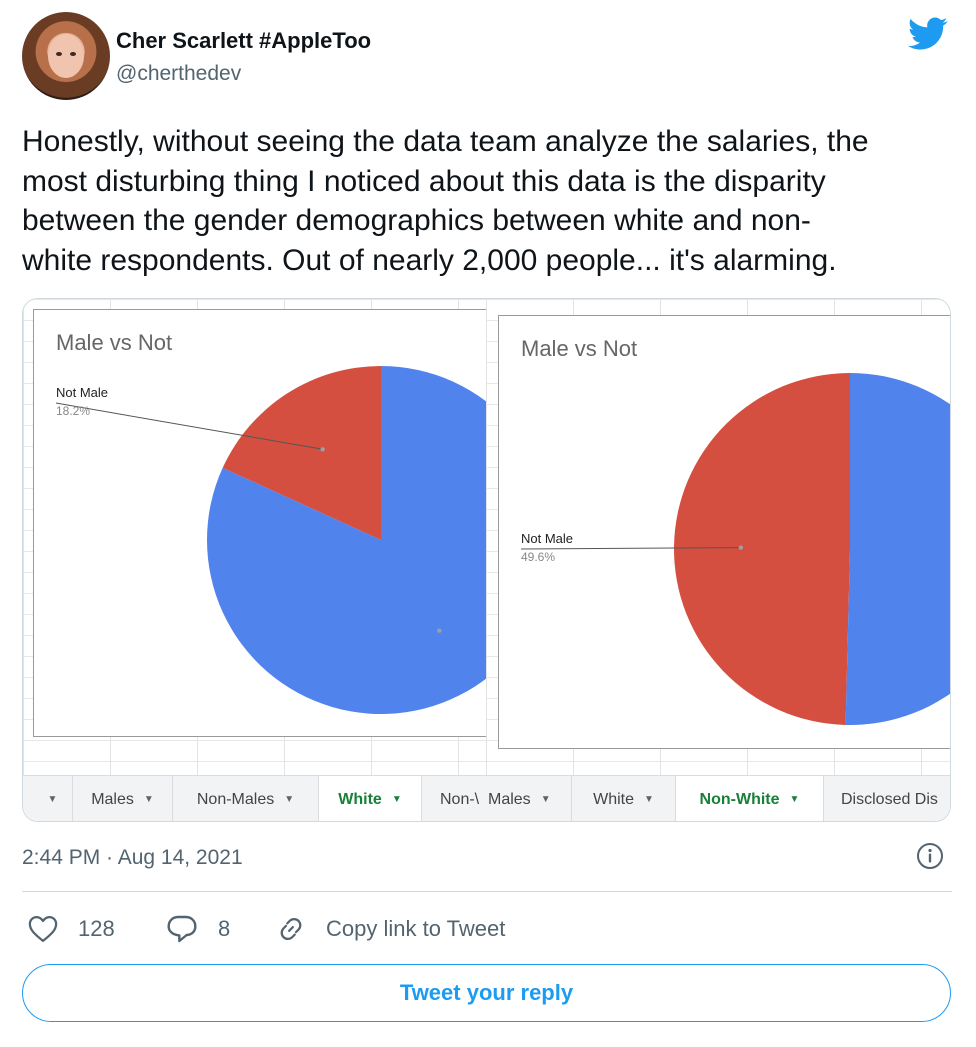 Image resolution: width=976 pixels, height=1047 pixels. I want to click on link-icon, so click(291, 929).